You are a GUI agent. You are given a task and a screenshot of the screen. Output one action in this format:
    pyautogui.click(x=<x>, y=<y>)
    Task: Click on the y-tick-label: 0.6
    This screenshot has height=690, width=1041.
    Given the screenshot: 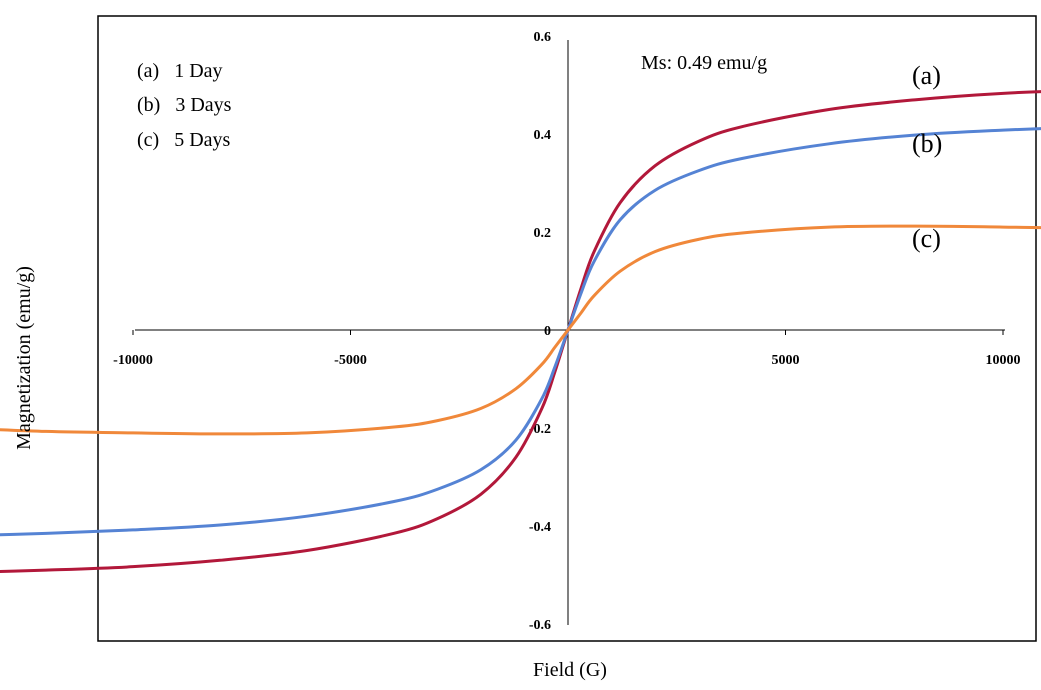 What is the action you would take?
    pyautogui.click(x=543, y=37)
    